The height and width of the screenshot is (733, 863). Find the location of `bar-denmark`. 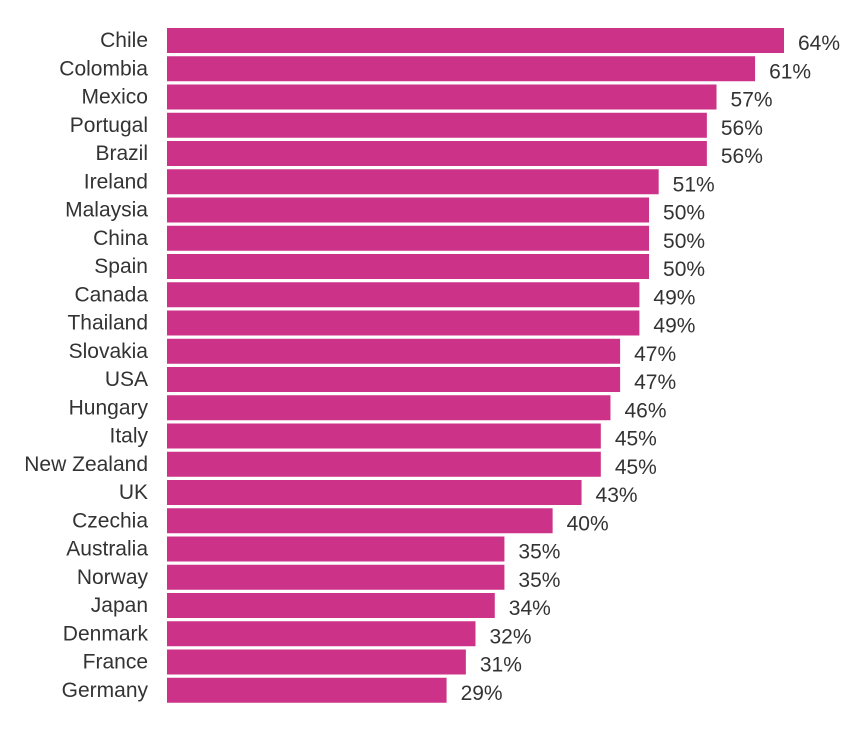

bar-denmark is located at coordinates (321, 634).